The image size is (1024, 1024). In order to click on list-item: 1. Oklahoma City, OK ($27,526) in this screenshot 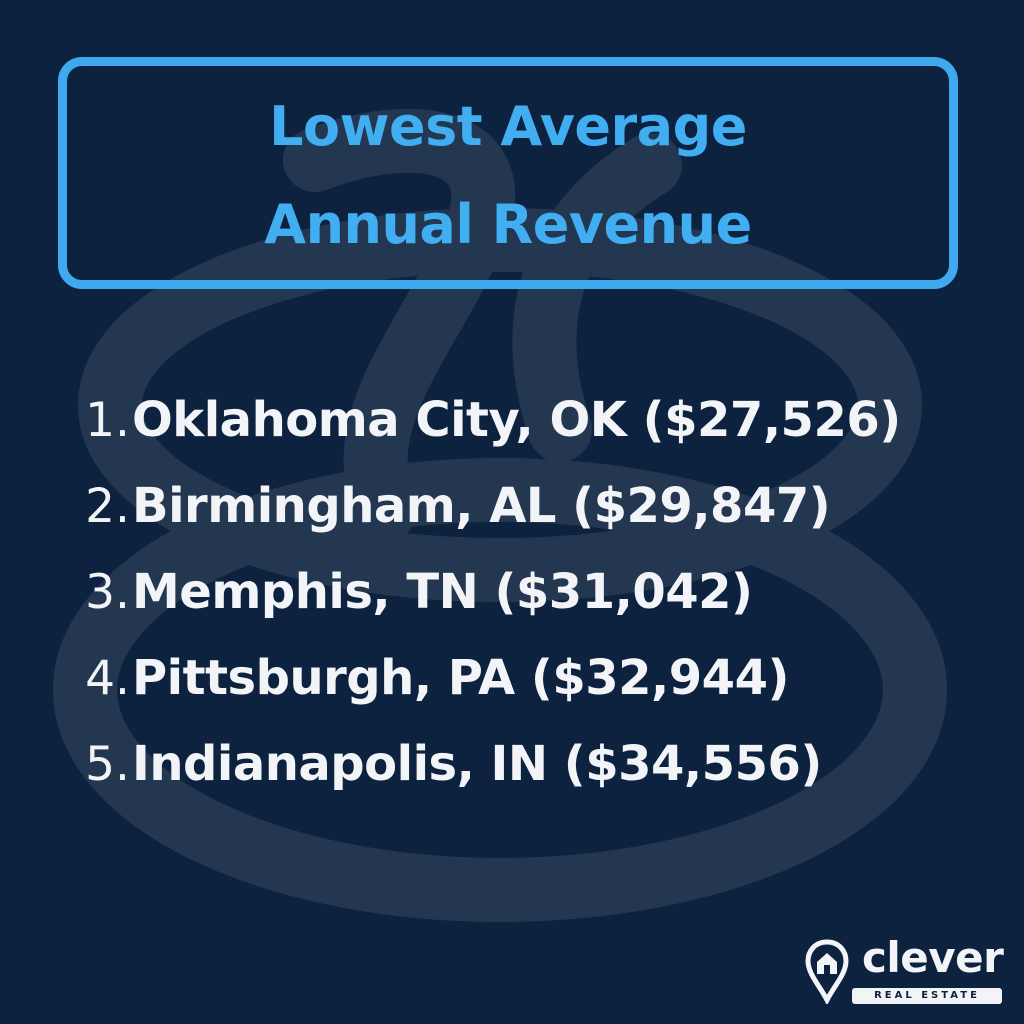, I will do `click(540, 435)`.